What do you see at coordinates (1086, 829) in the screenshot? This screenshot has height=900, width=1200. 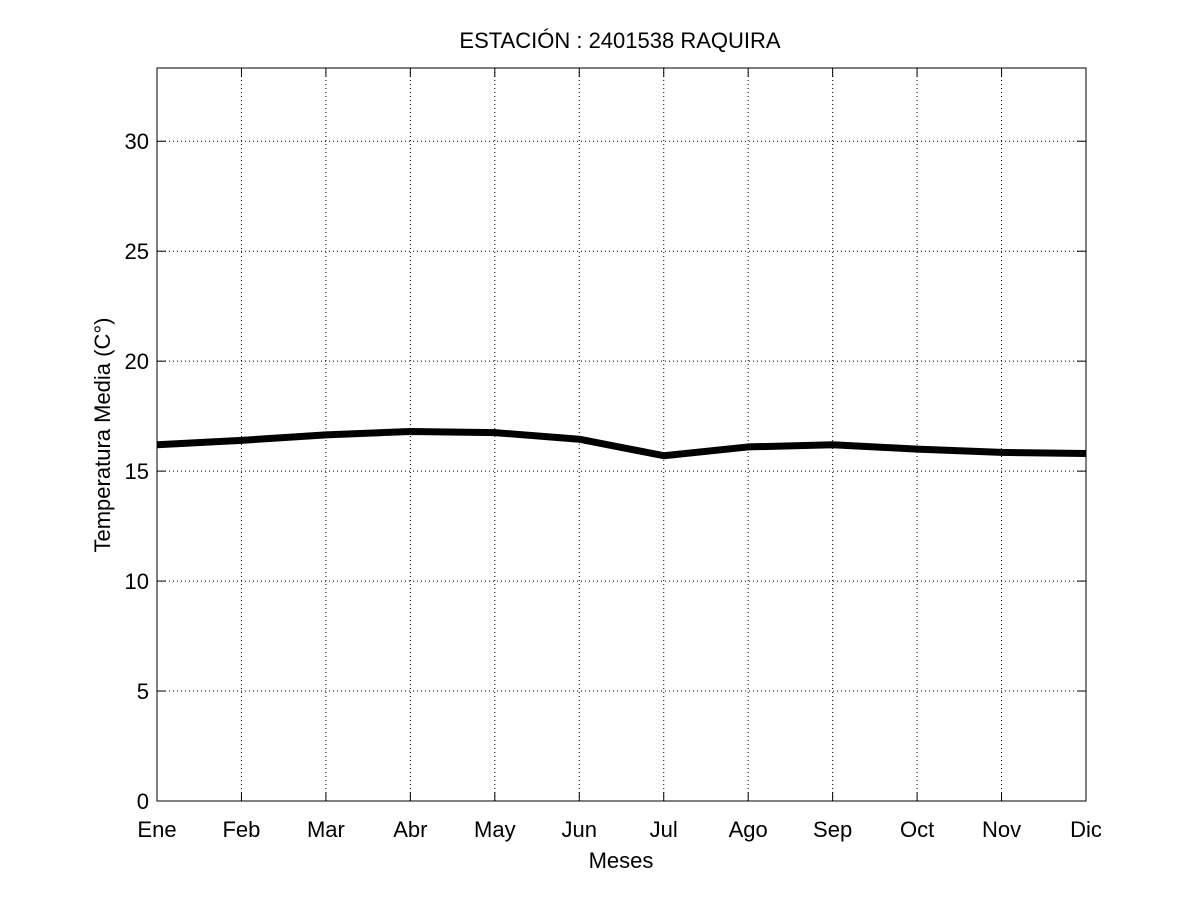 I see `x-tick-label: Dic` at bounding box center [1086, 829].